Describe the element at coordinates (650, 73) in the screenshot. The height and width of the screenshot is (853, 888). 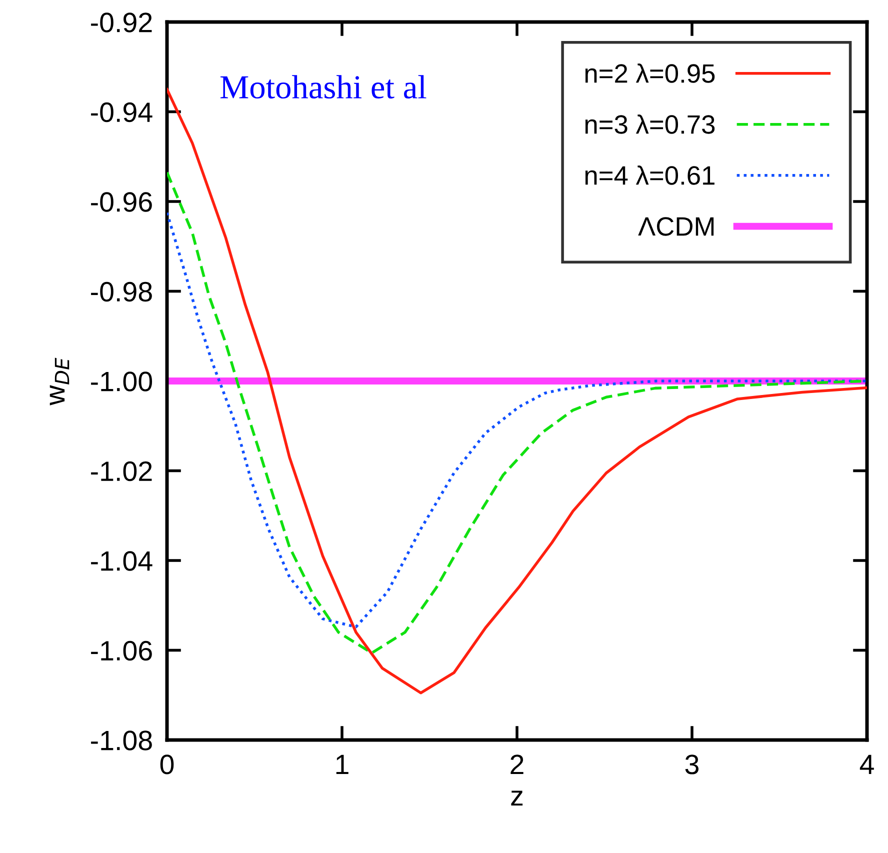
I see `legend-label: n=2 λ=0.95` at that location.